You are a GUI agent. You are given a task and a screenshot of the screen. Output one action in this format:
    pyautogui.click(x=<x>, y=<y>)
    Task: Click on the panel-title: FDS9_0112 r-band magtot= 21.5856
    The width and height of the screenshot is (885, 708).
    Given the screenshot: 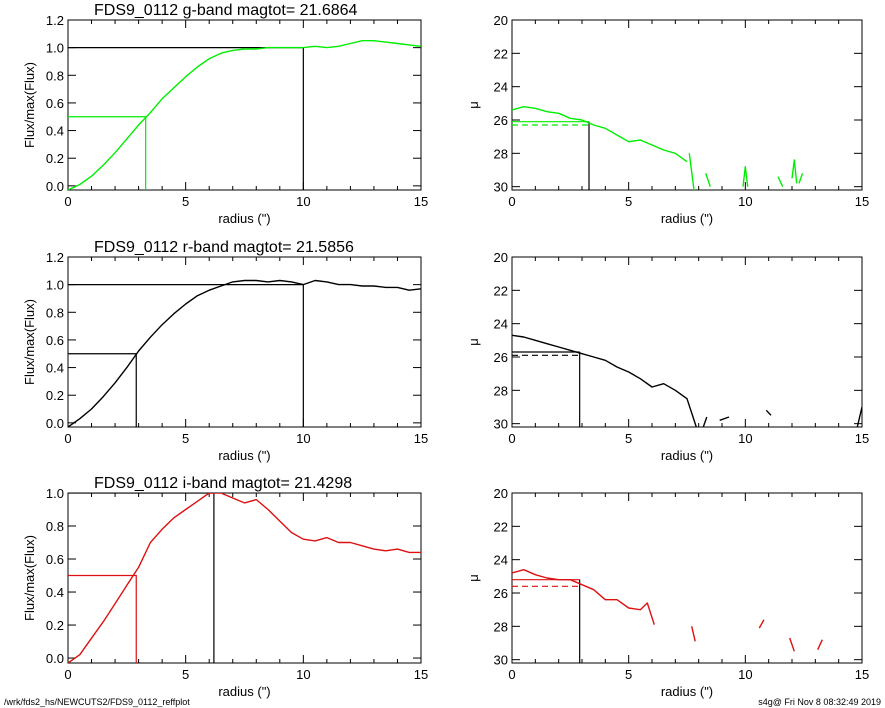 What is the action you would take?
    pyautogui.click(x=224, y=247)
    